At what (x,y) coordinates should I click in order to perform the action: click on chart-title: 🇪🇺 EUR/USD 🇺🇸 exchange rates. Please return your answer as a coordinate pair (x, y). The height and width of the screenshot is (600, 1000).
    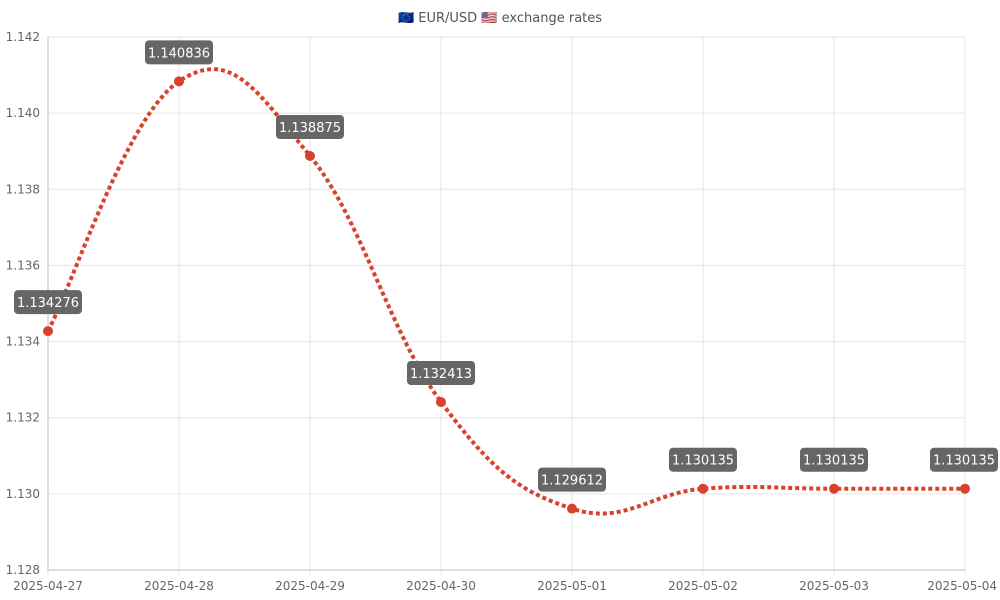
    Looking at the image, I should click on (500, 18).